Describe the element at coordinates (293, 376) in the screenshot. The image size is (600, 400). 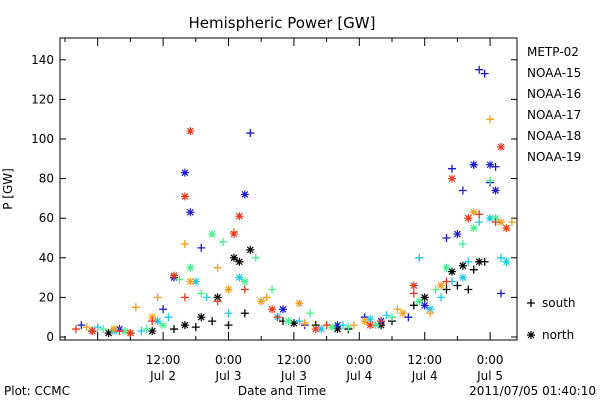
I see `x-tick-label-date: Jul 3` at that location.